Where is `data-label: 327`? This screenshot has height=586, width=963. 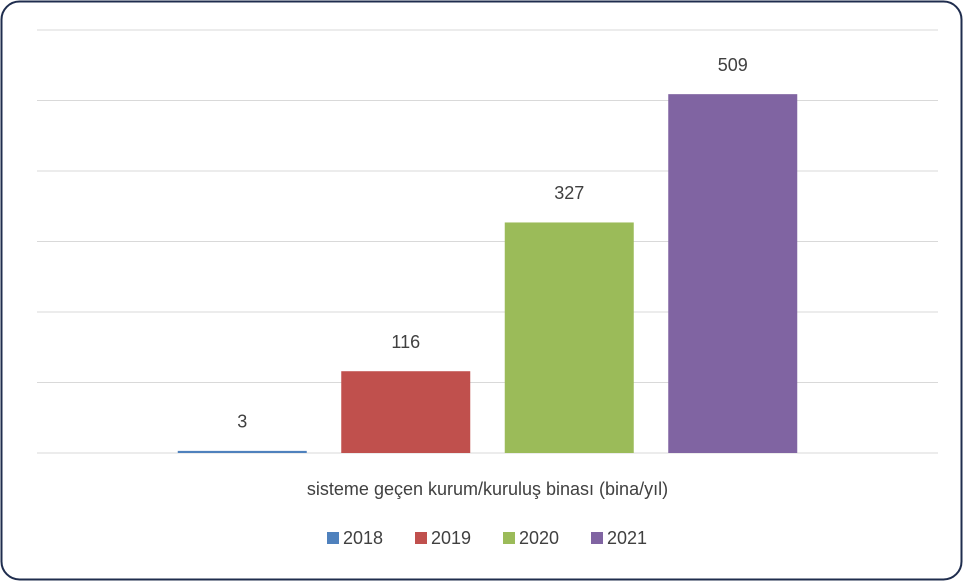
data-label: 327 is located at coordinates (569, 193).